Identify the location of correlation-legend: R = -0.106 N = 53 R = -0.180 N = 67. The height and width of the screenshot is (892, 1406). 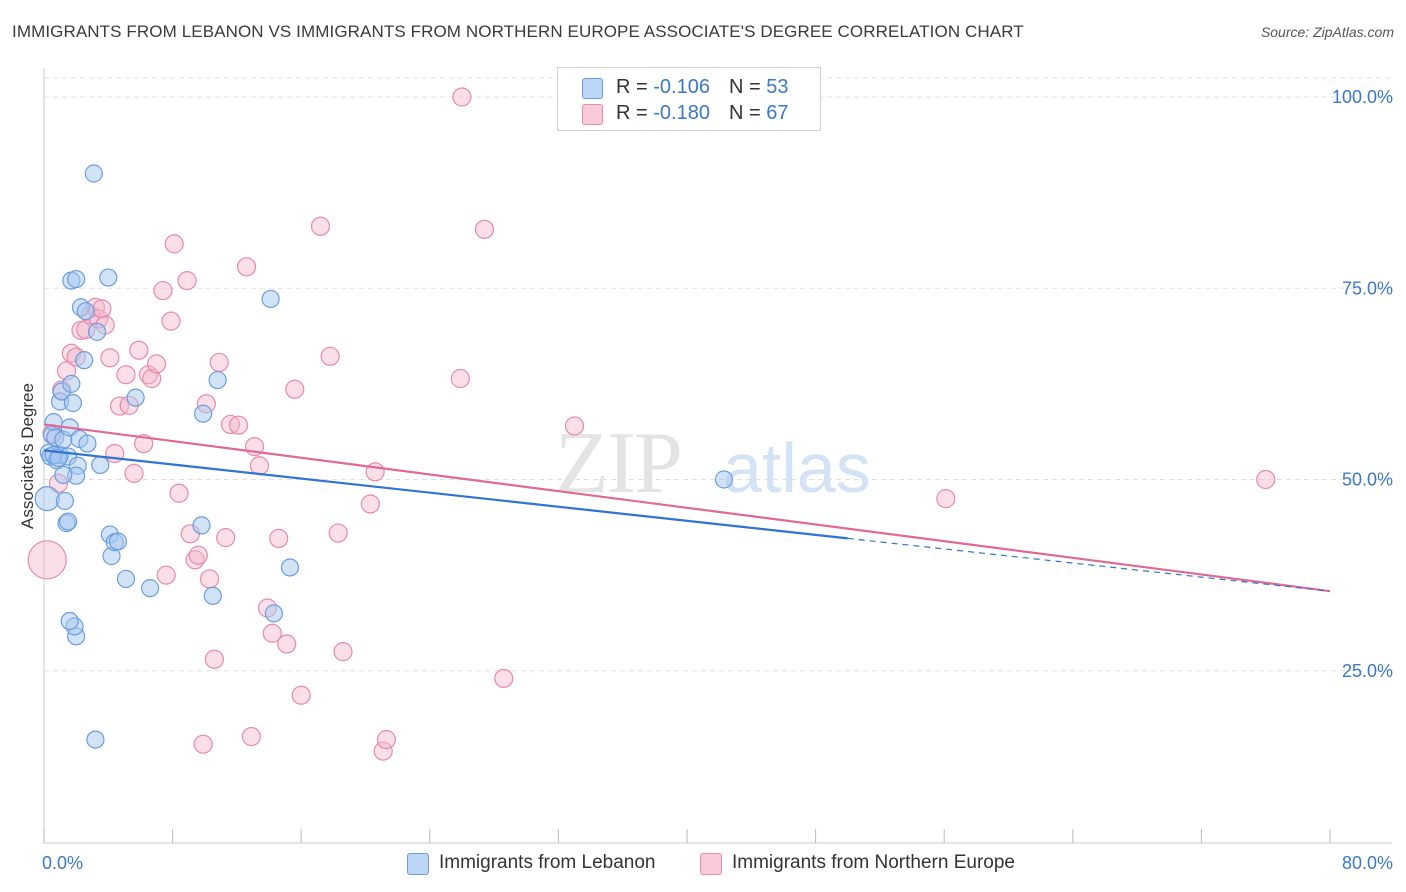
(689, 99).